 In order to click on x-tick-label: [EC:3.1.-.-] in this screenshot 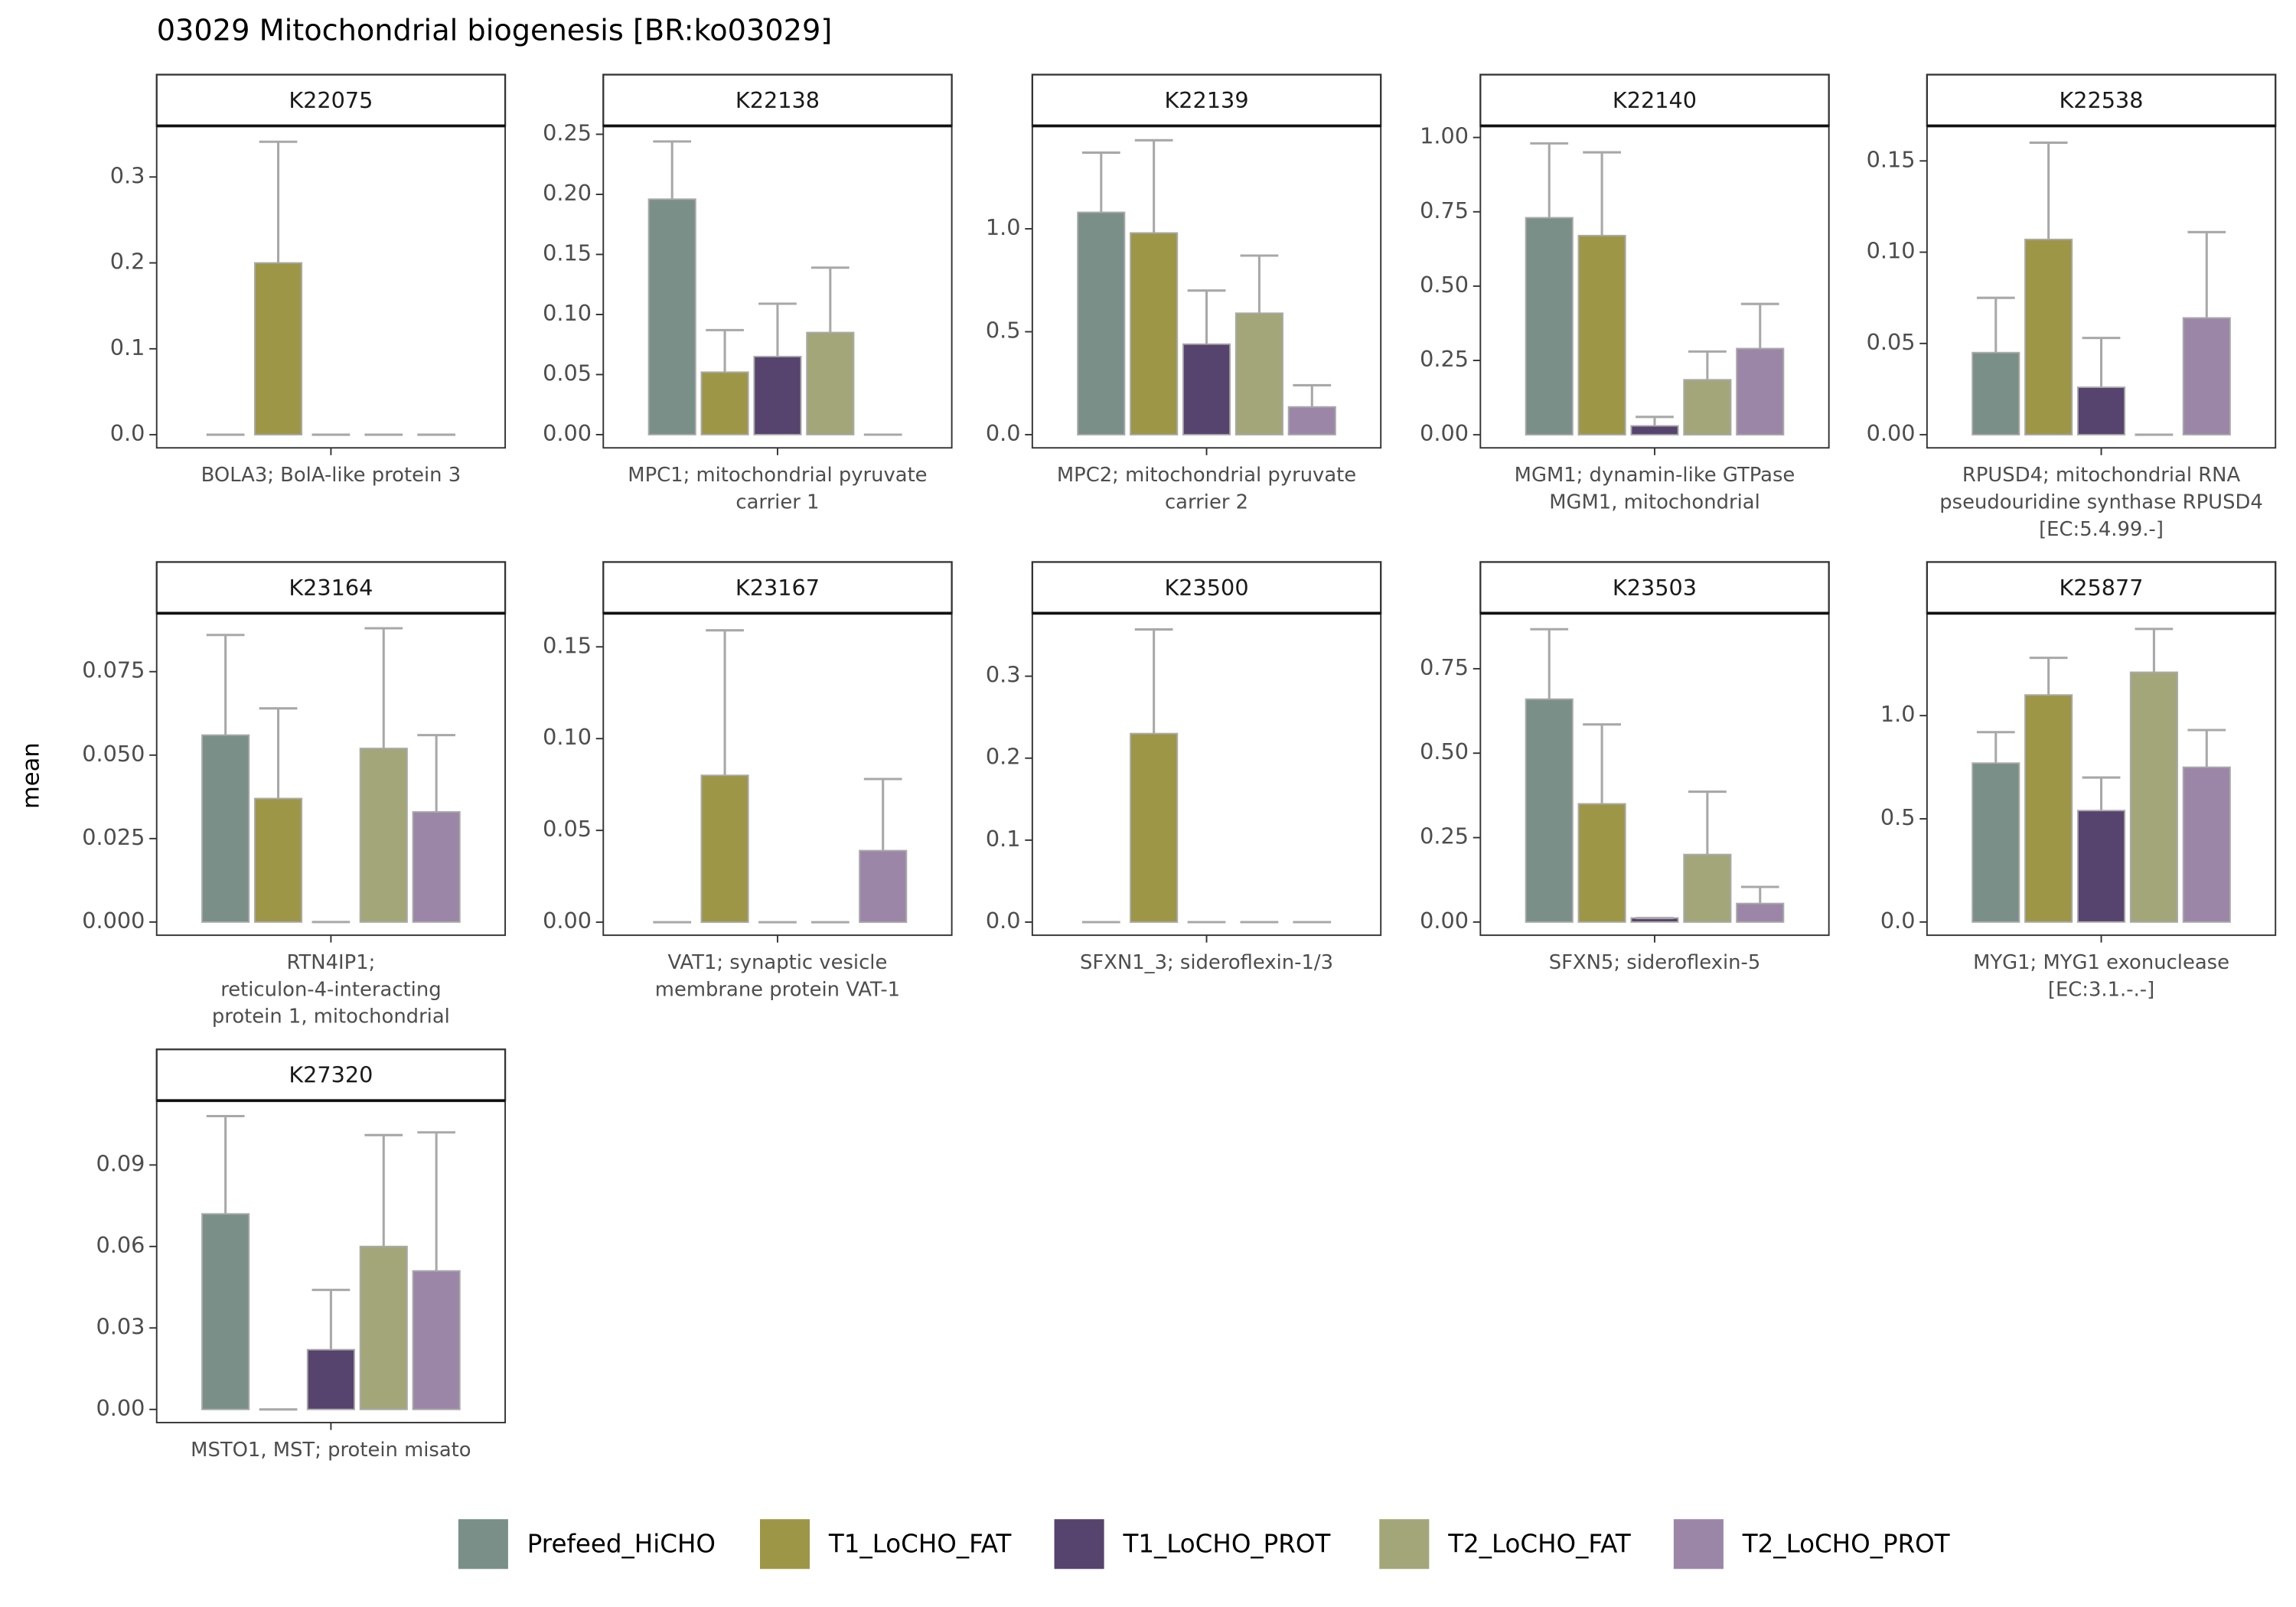, I will do `click(2101, 990)`.